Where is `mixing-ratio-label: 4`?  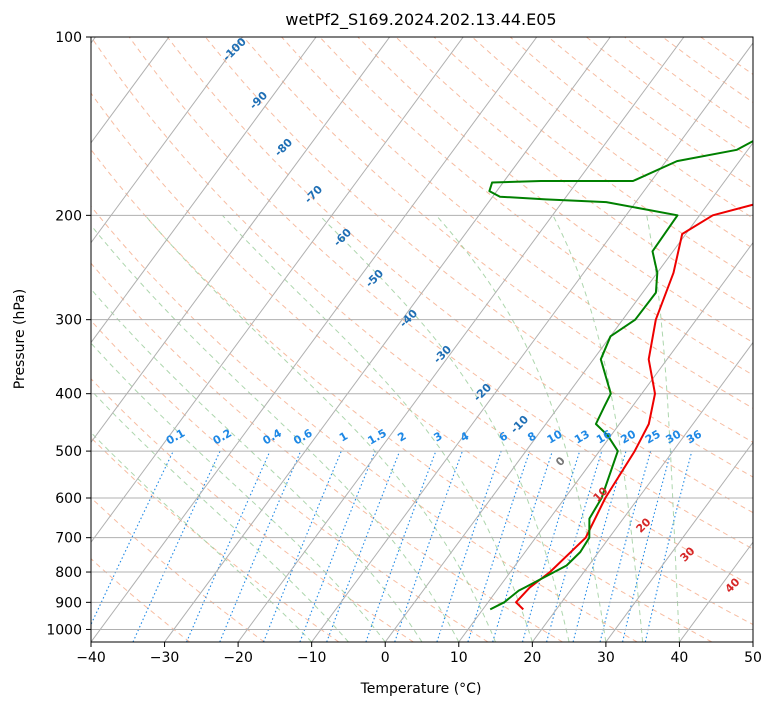
mixing-ratio-label: 4 is located at coordinates (464, 436).